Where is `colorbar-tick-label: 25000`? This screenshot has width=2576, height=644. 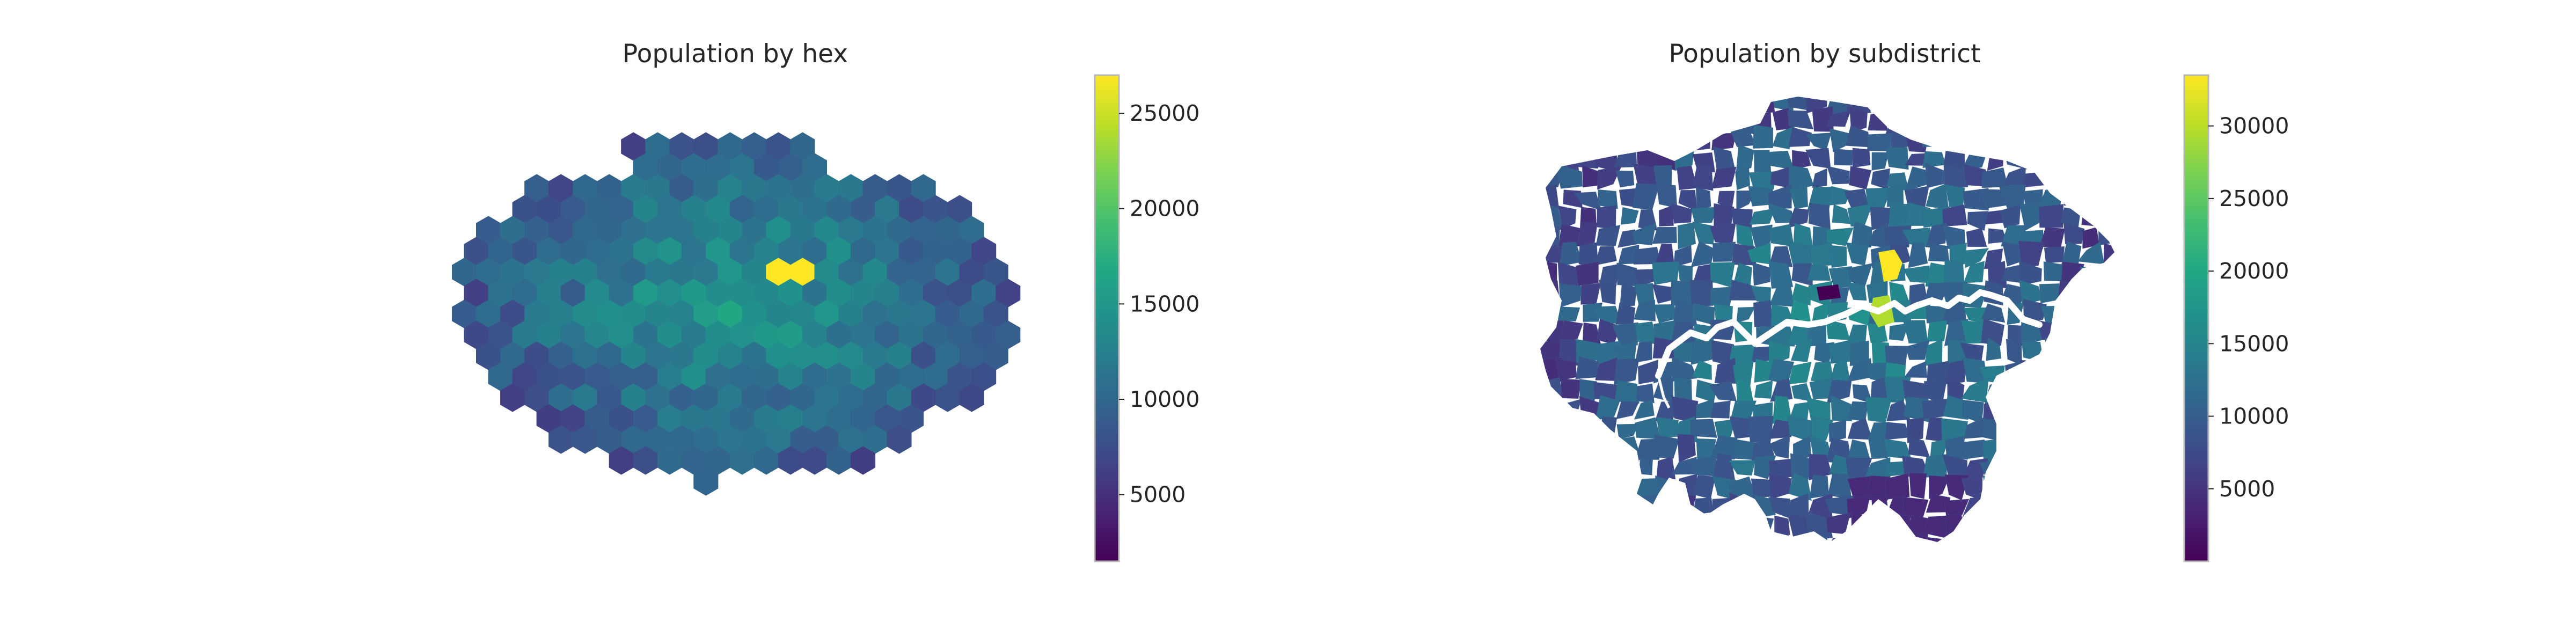 colorbar-tick-label: 25000 is located at coordinates (2254, 198).